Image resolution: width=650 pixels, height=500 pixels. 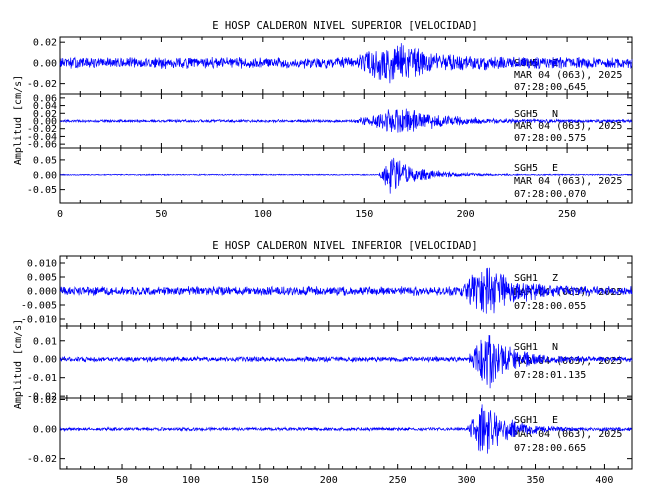 I want to click on x-tick-label: 350, so click(x=535, y=480).